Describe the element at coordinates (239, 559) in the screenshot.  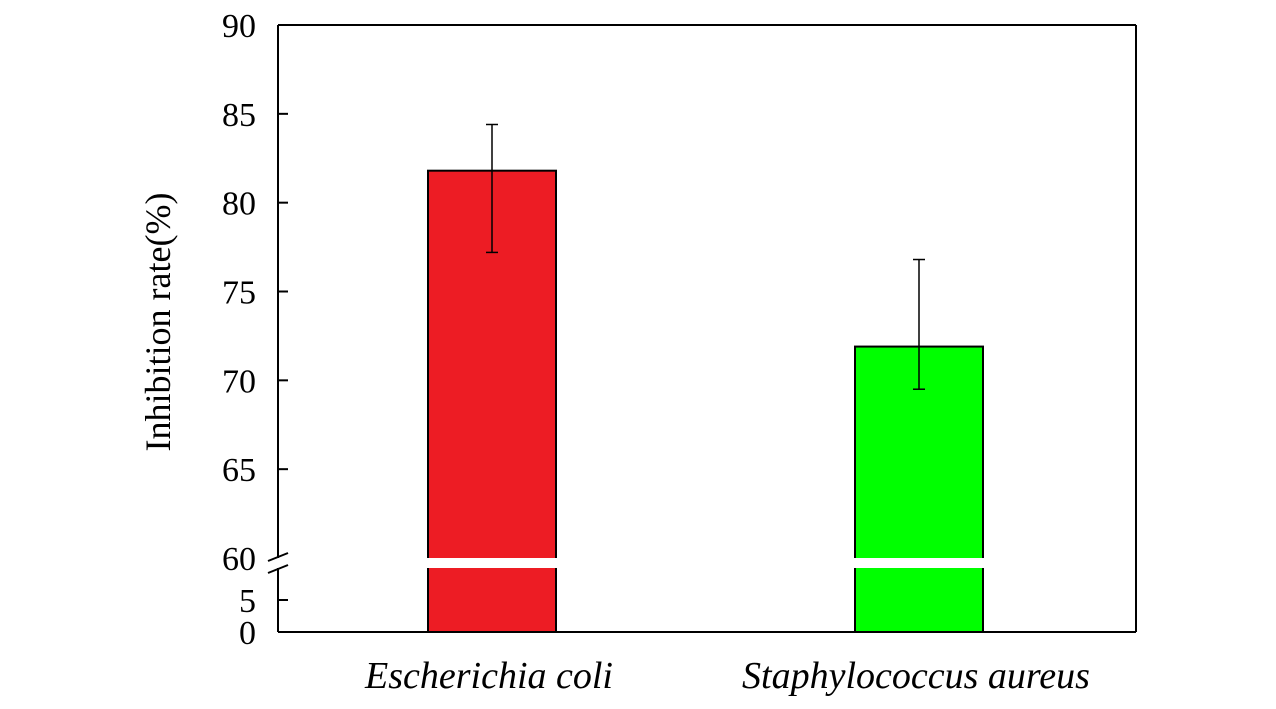
I see `y-tick-label-60: 60` at that location.